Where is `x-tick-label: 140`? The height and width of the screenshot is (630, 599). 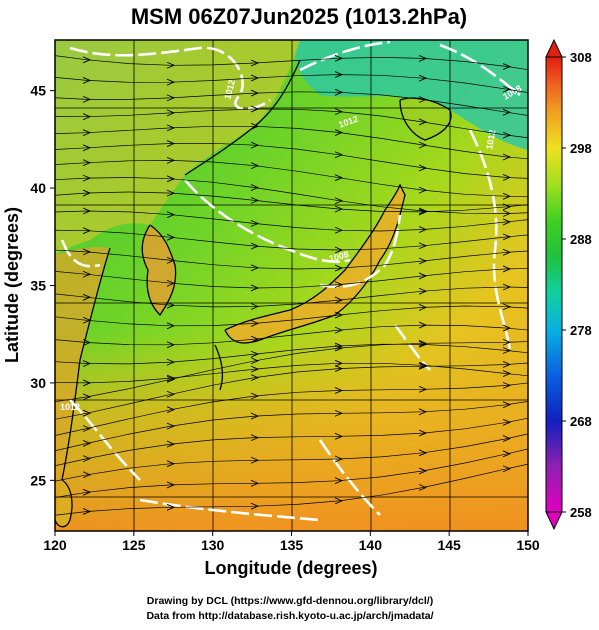
x-tick-label: 140 is located at coordinates (371, 545).